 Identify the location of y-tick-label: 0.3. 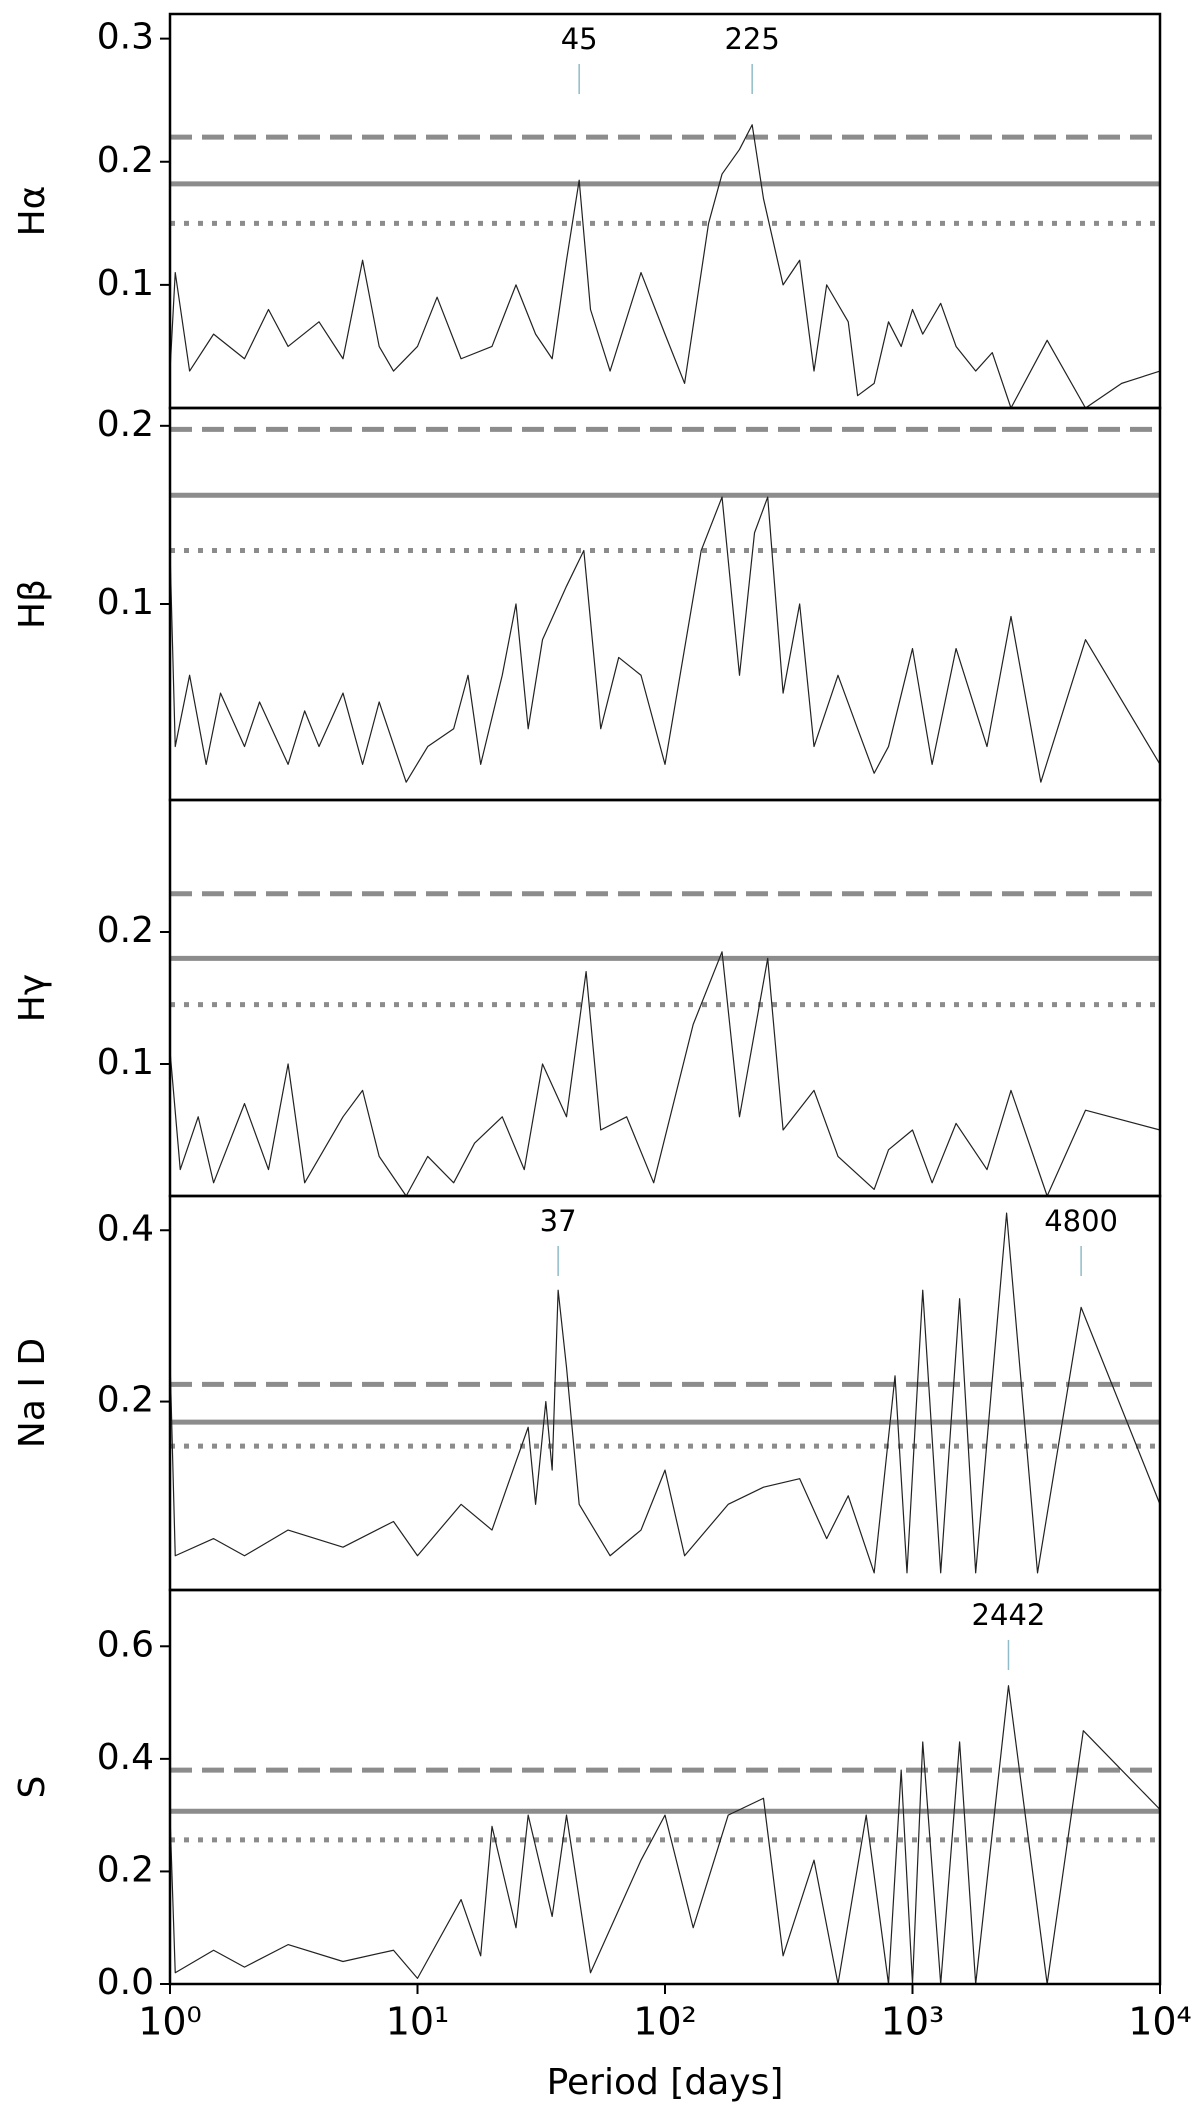
(125, 37).